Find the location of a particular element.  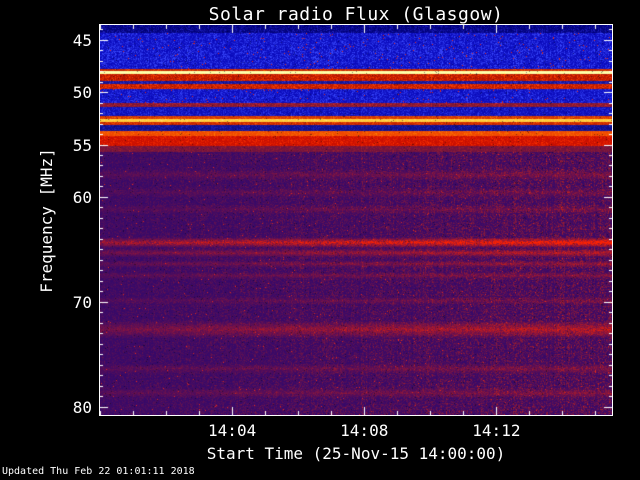

y-axis-label: Frequency [MHz] is located at coordinates (46, 220).